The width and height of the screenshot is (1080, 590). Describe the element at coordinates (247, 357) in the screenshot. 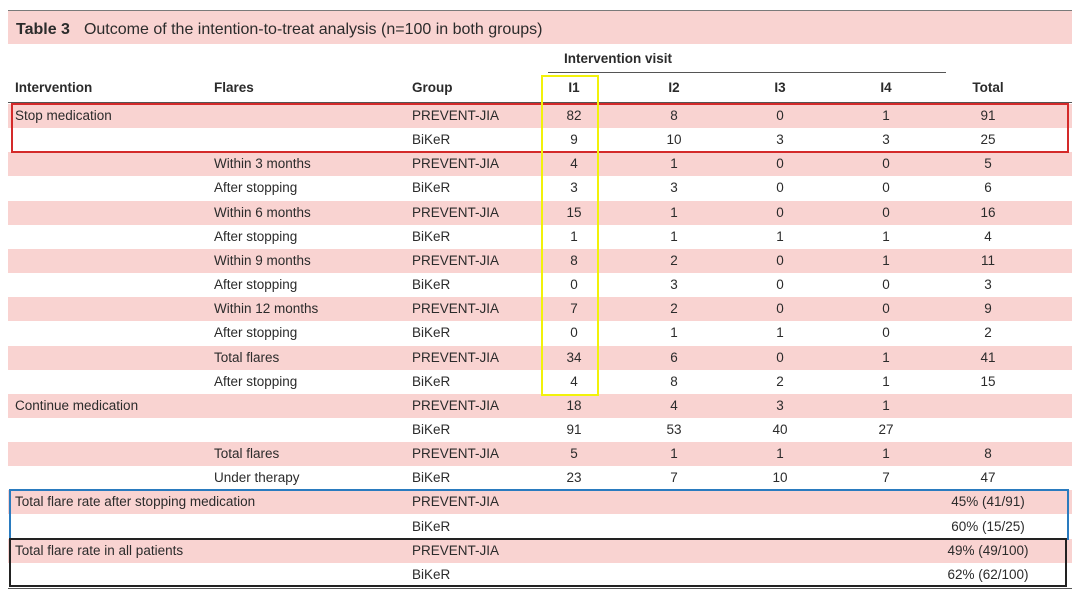

I see `cell-flares: Total flares` at that location.